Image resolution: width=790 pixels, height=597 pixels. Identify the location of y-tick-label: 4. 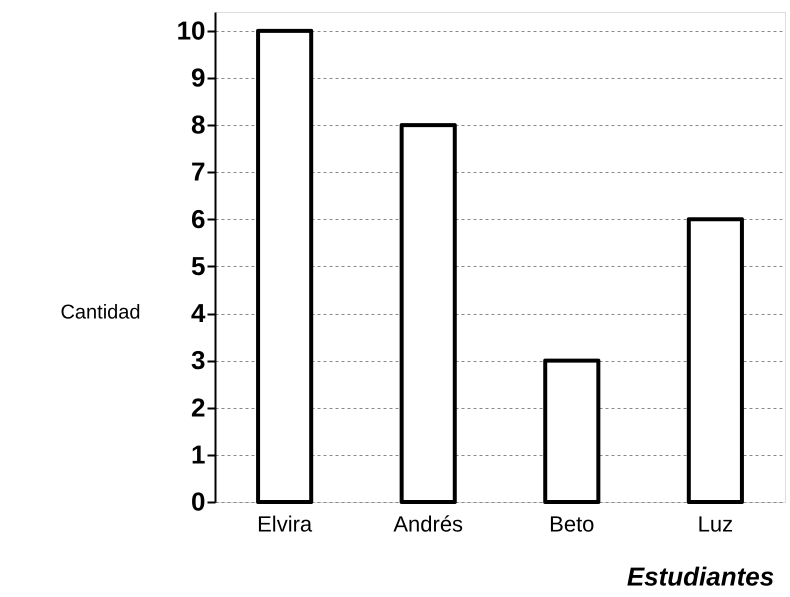
(198, 313).